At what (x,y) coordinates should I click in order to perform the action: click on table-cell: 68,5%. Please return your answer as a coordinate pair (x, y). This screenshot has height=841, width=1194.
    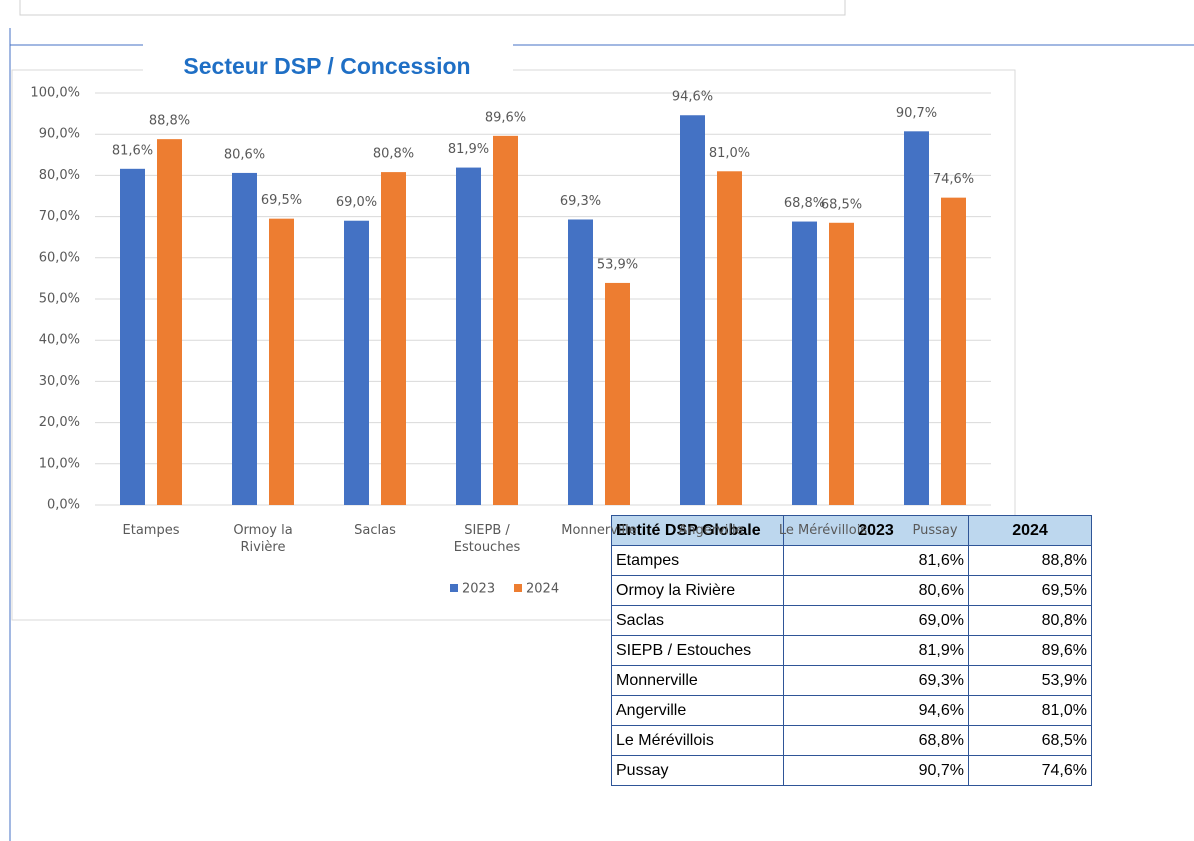
    Looking at the image, I should click on (1030, 740).